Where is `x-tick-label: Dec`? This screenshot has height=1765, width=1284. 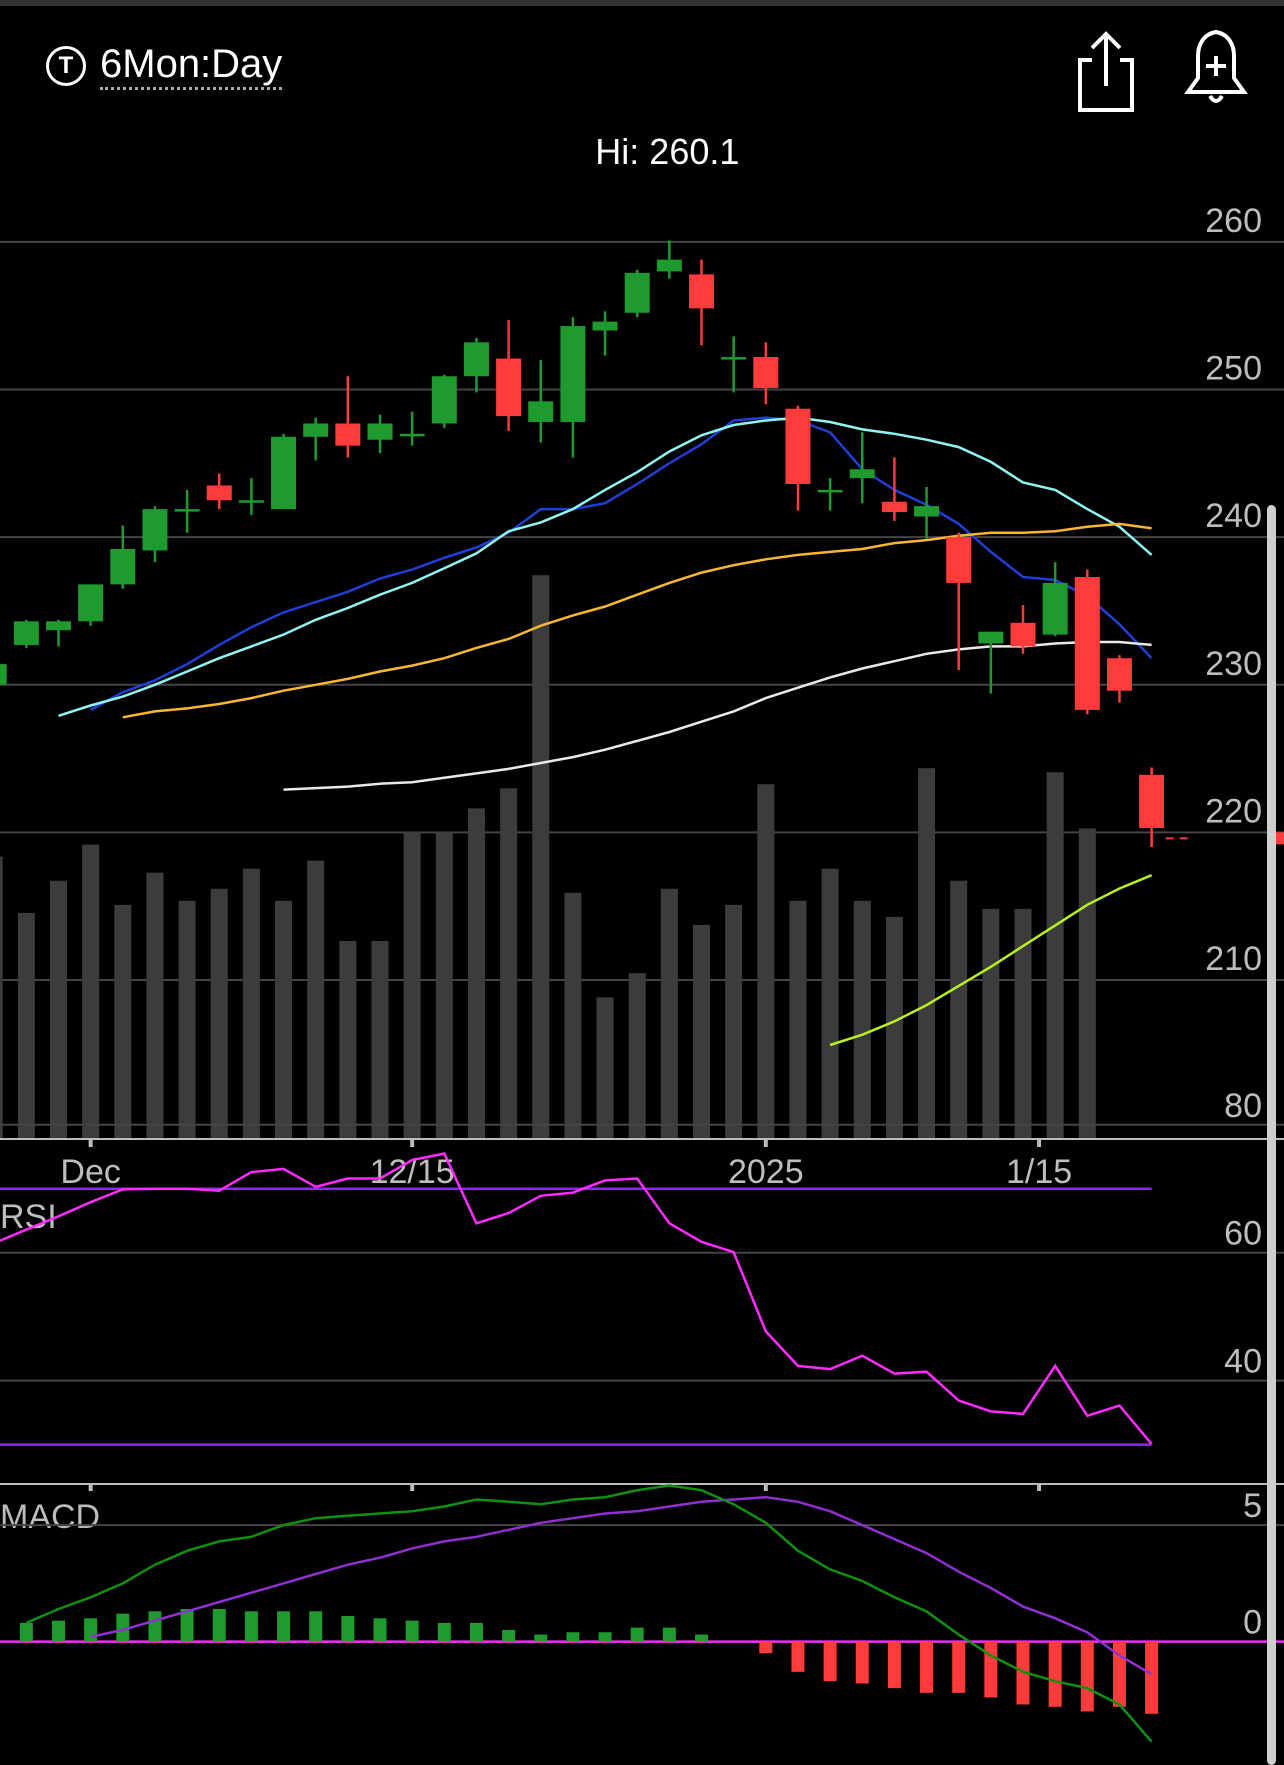
x-tick-label: Dec is located at coordinates (90, 1172).